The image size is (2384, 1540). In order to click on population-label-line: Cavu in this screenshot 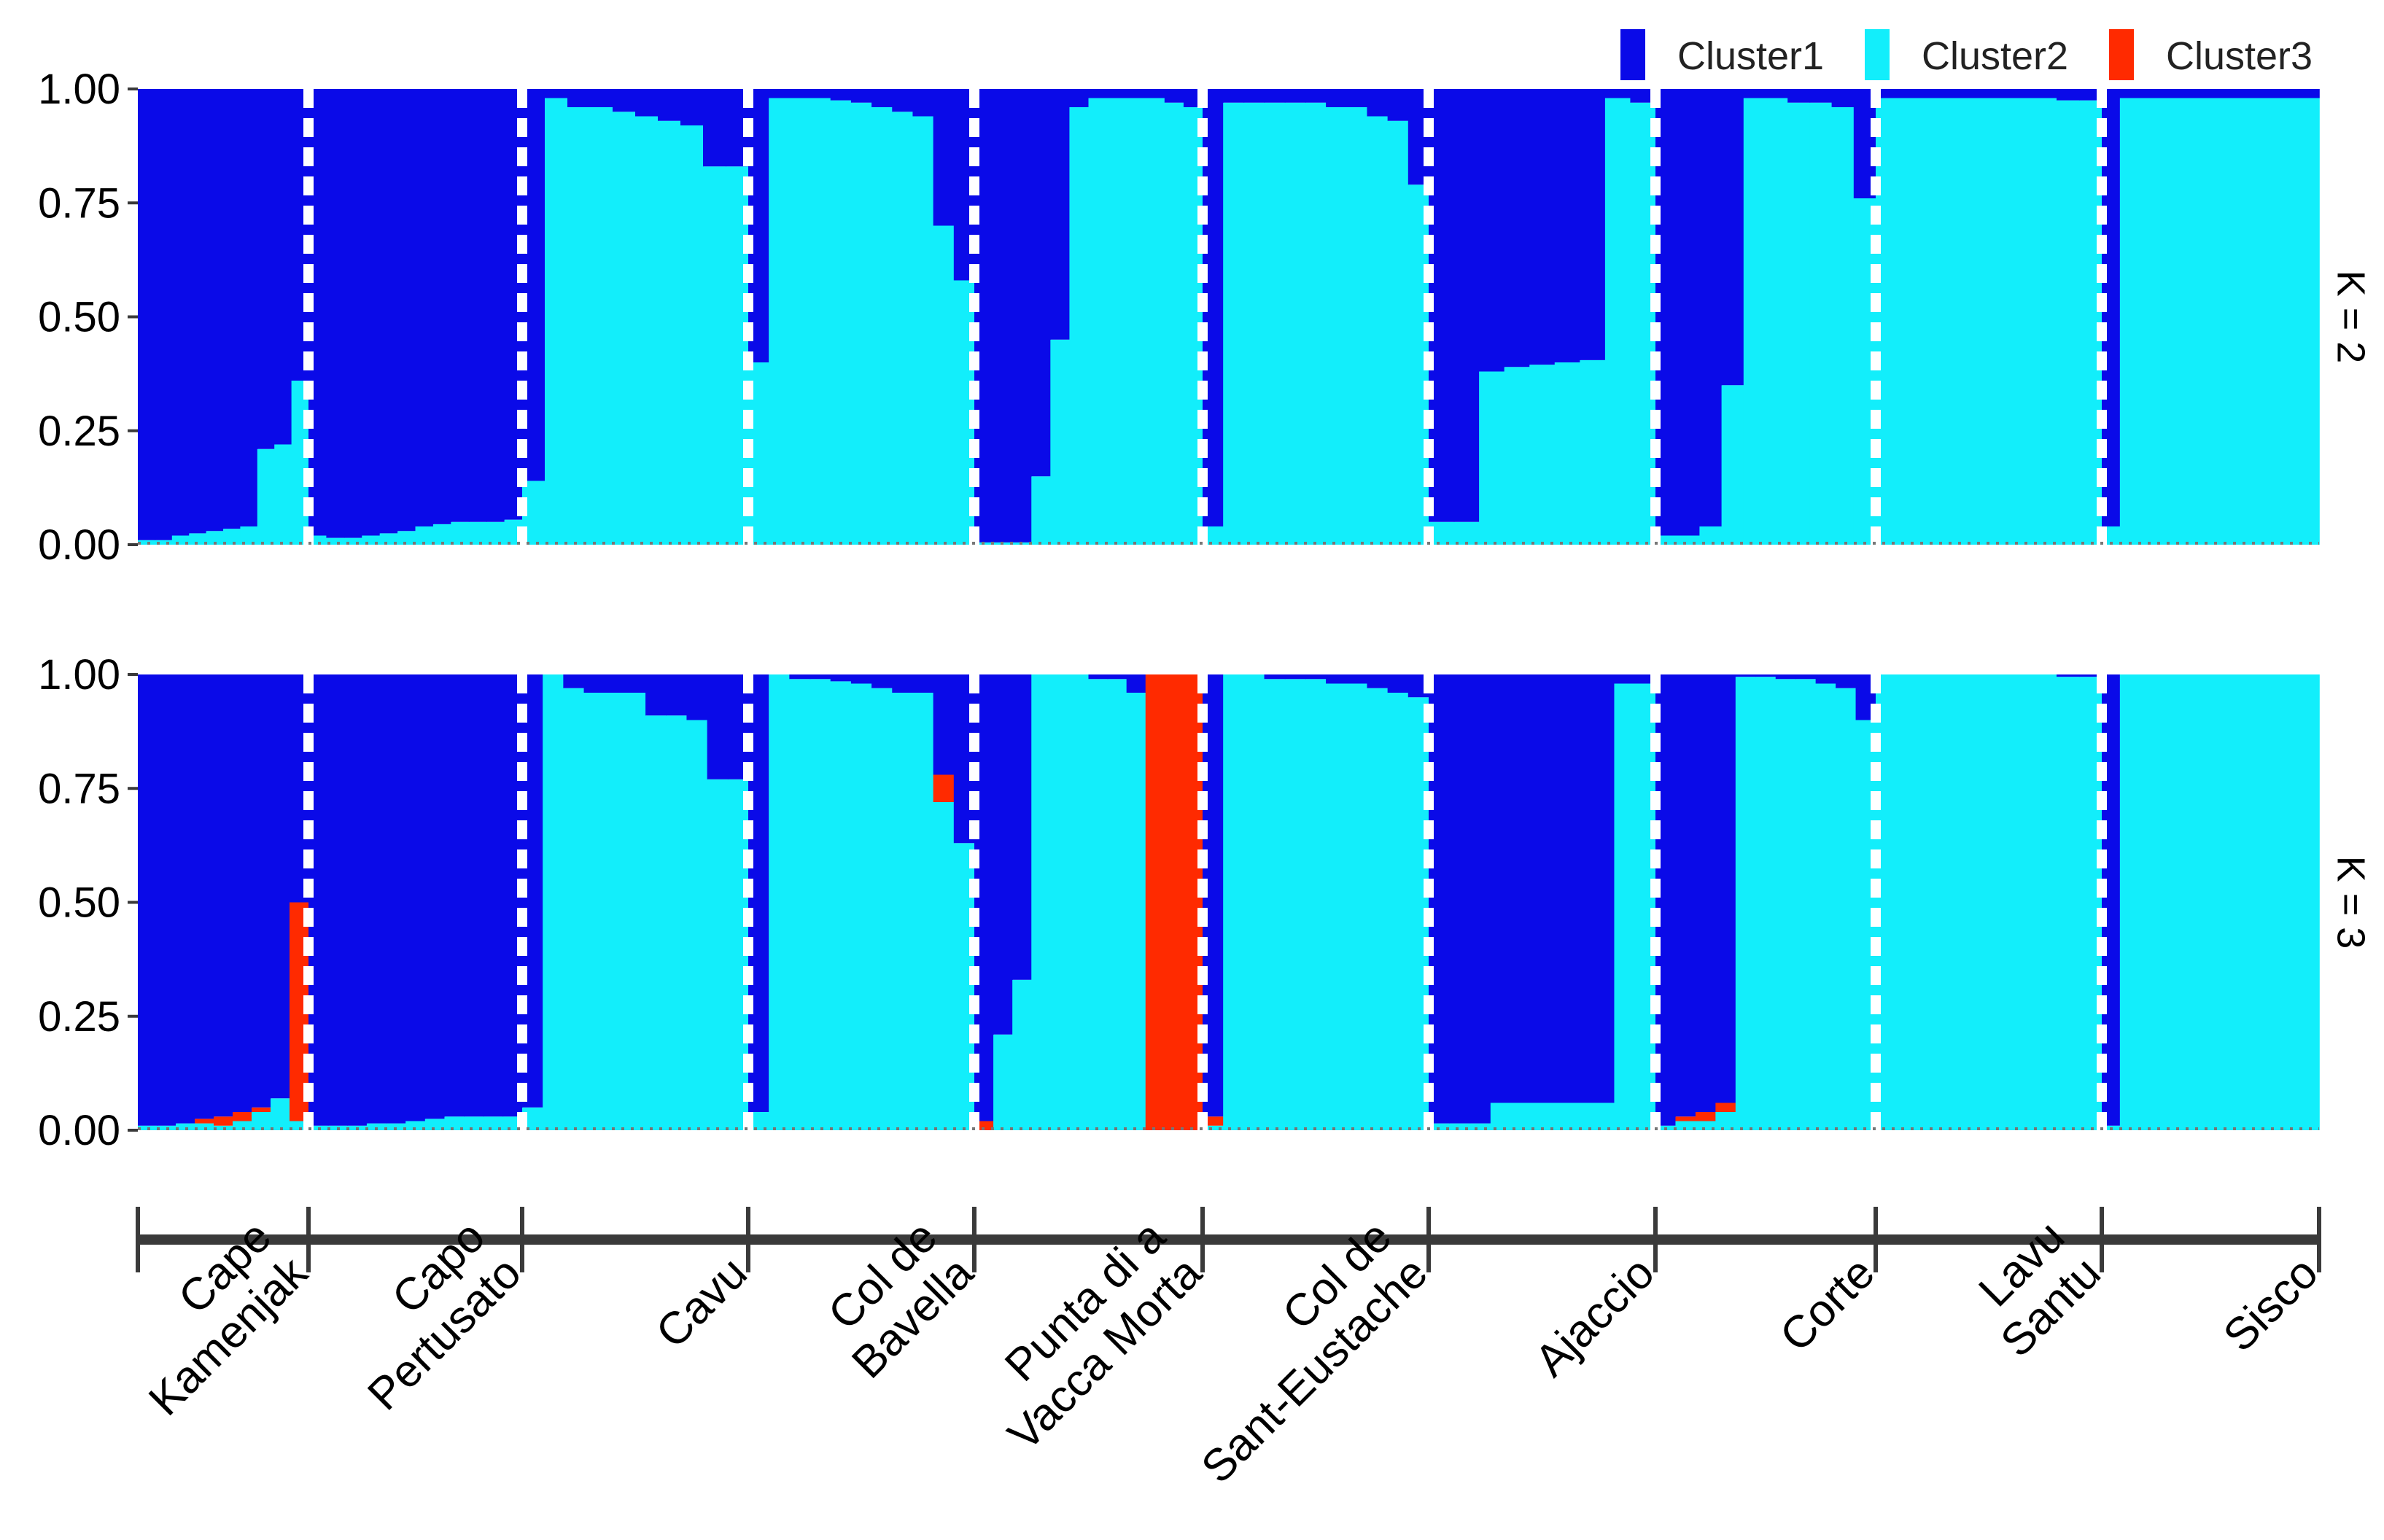, I will do `click(702, 1303)`.